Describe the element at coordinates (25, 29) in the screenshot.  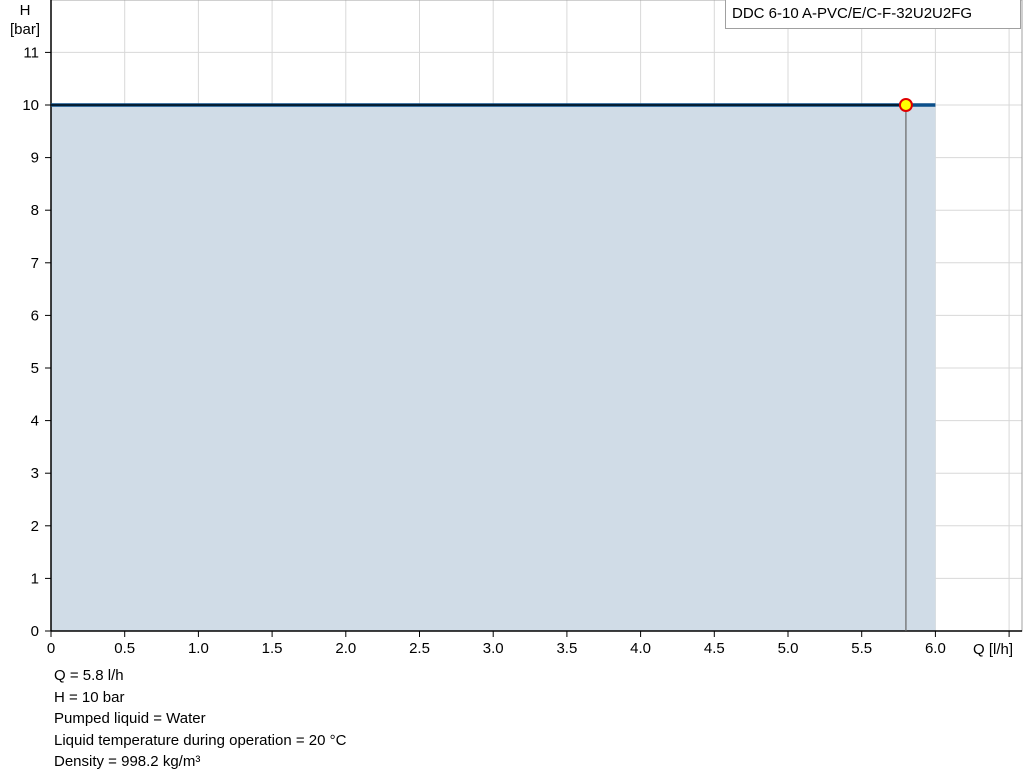
I see `y-axis-label-unit: [bar]` at that location.